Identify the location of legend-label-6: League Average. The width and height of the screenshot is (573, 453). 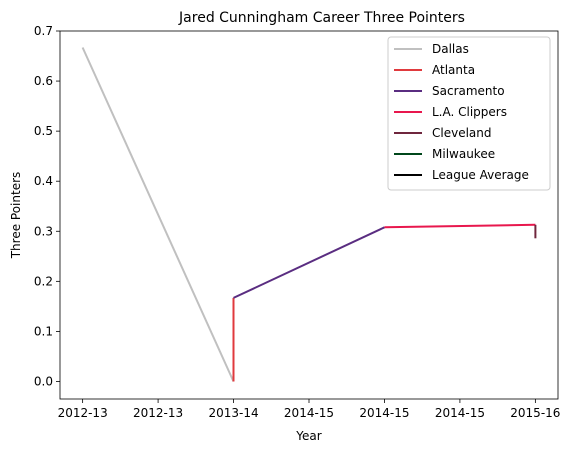
(480, 175).